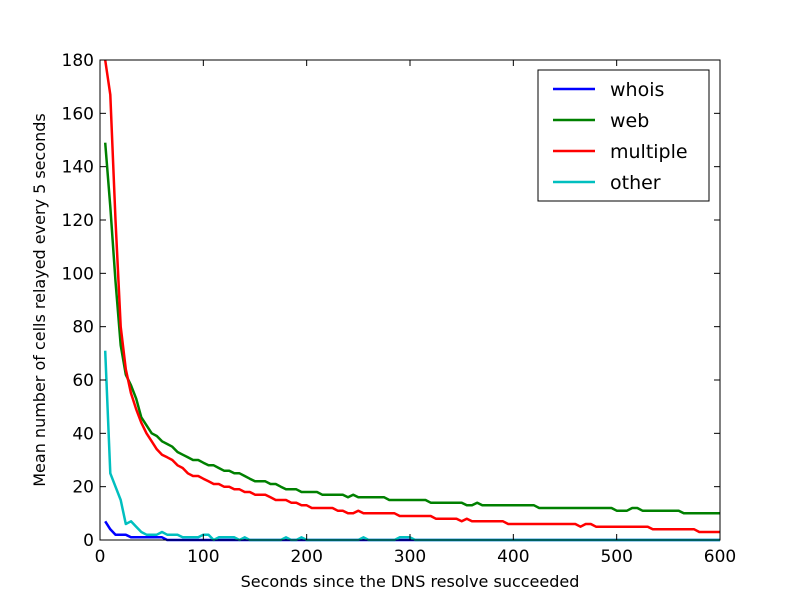 The width and height of the screenshot is (800, 600). I want to click on legend-label-multiple: multiple, so click(649, 152).